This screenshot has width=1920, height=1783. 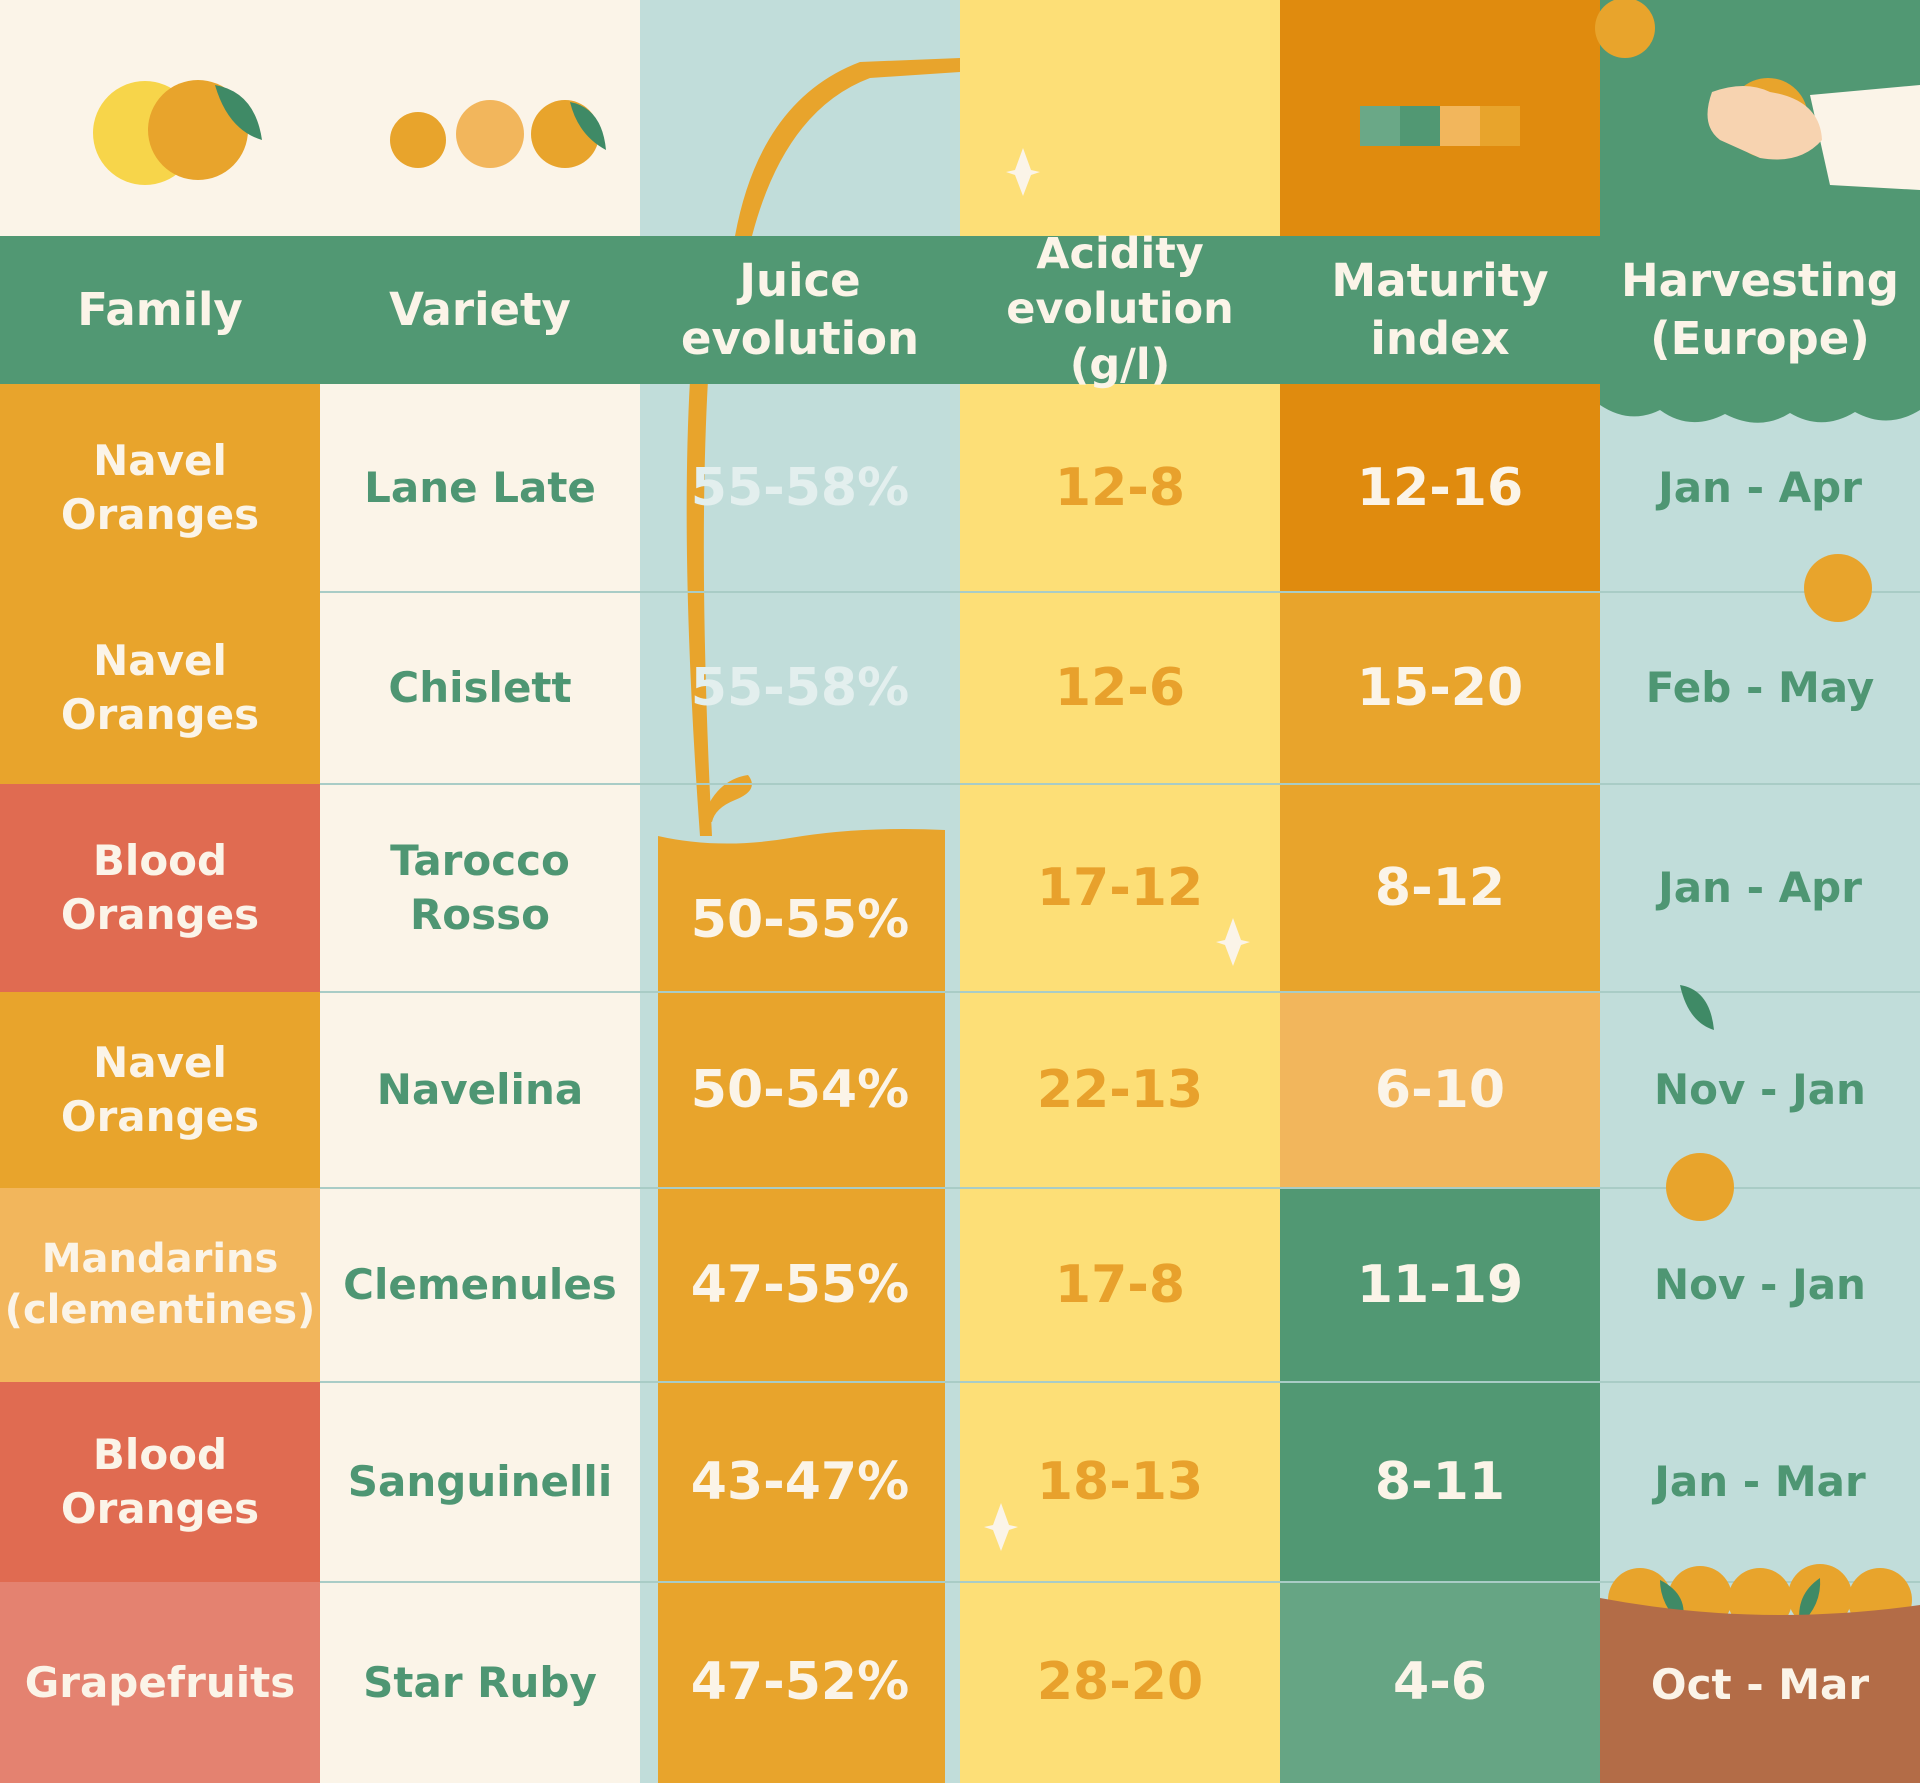 What do you see at coordinates (480, 488) in the screenshot?
I see `row-variety: Lane Late` at bounding box center [480, 488].